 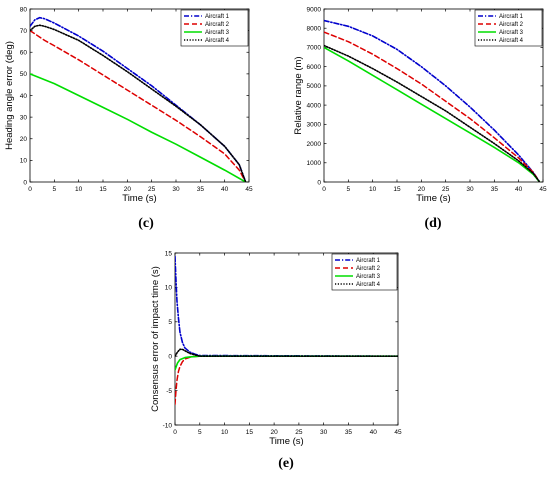 I want to click on y-tick-label: 5, so click(x=170, y=322).